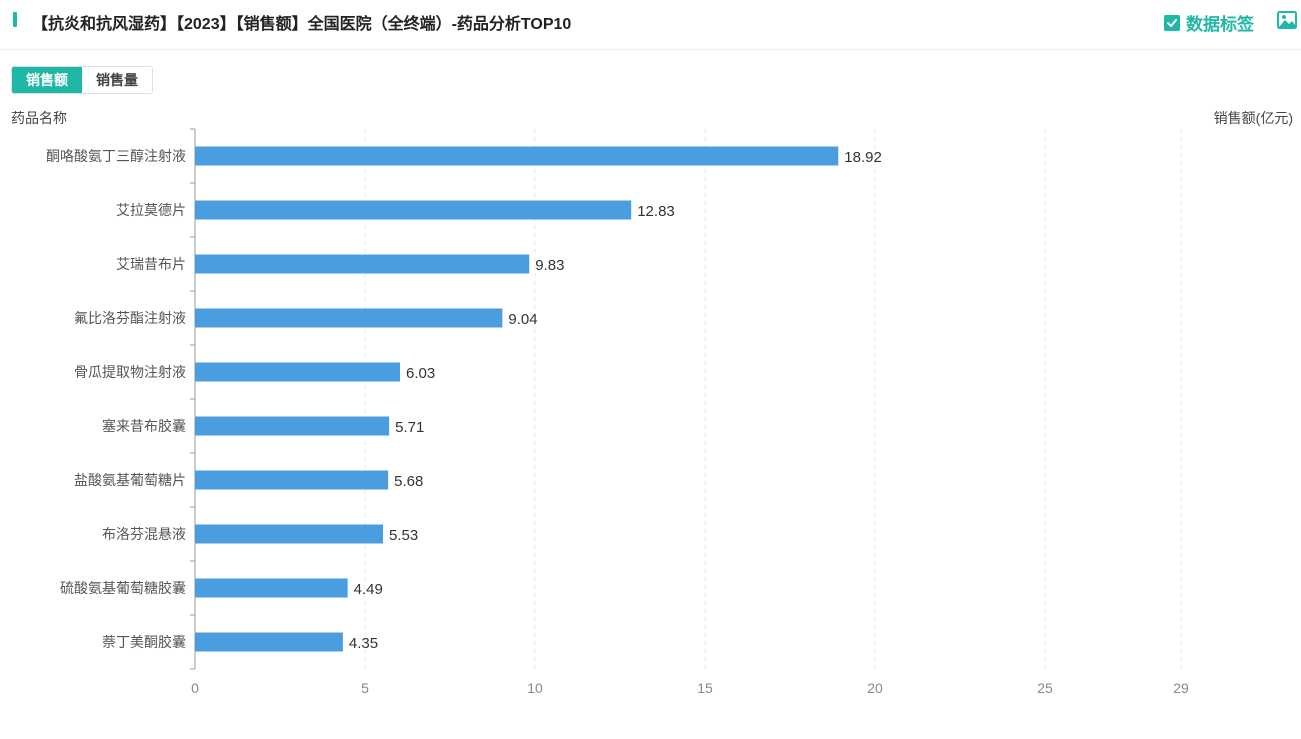 The image size is (1301, 739). What do you see at coordinates (151, 264) in the screenshot?
I see `category-label: 艾瑞昔布片` at bounding box center [151, 264].